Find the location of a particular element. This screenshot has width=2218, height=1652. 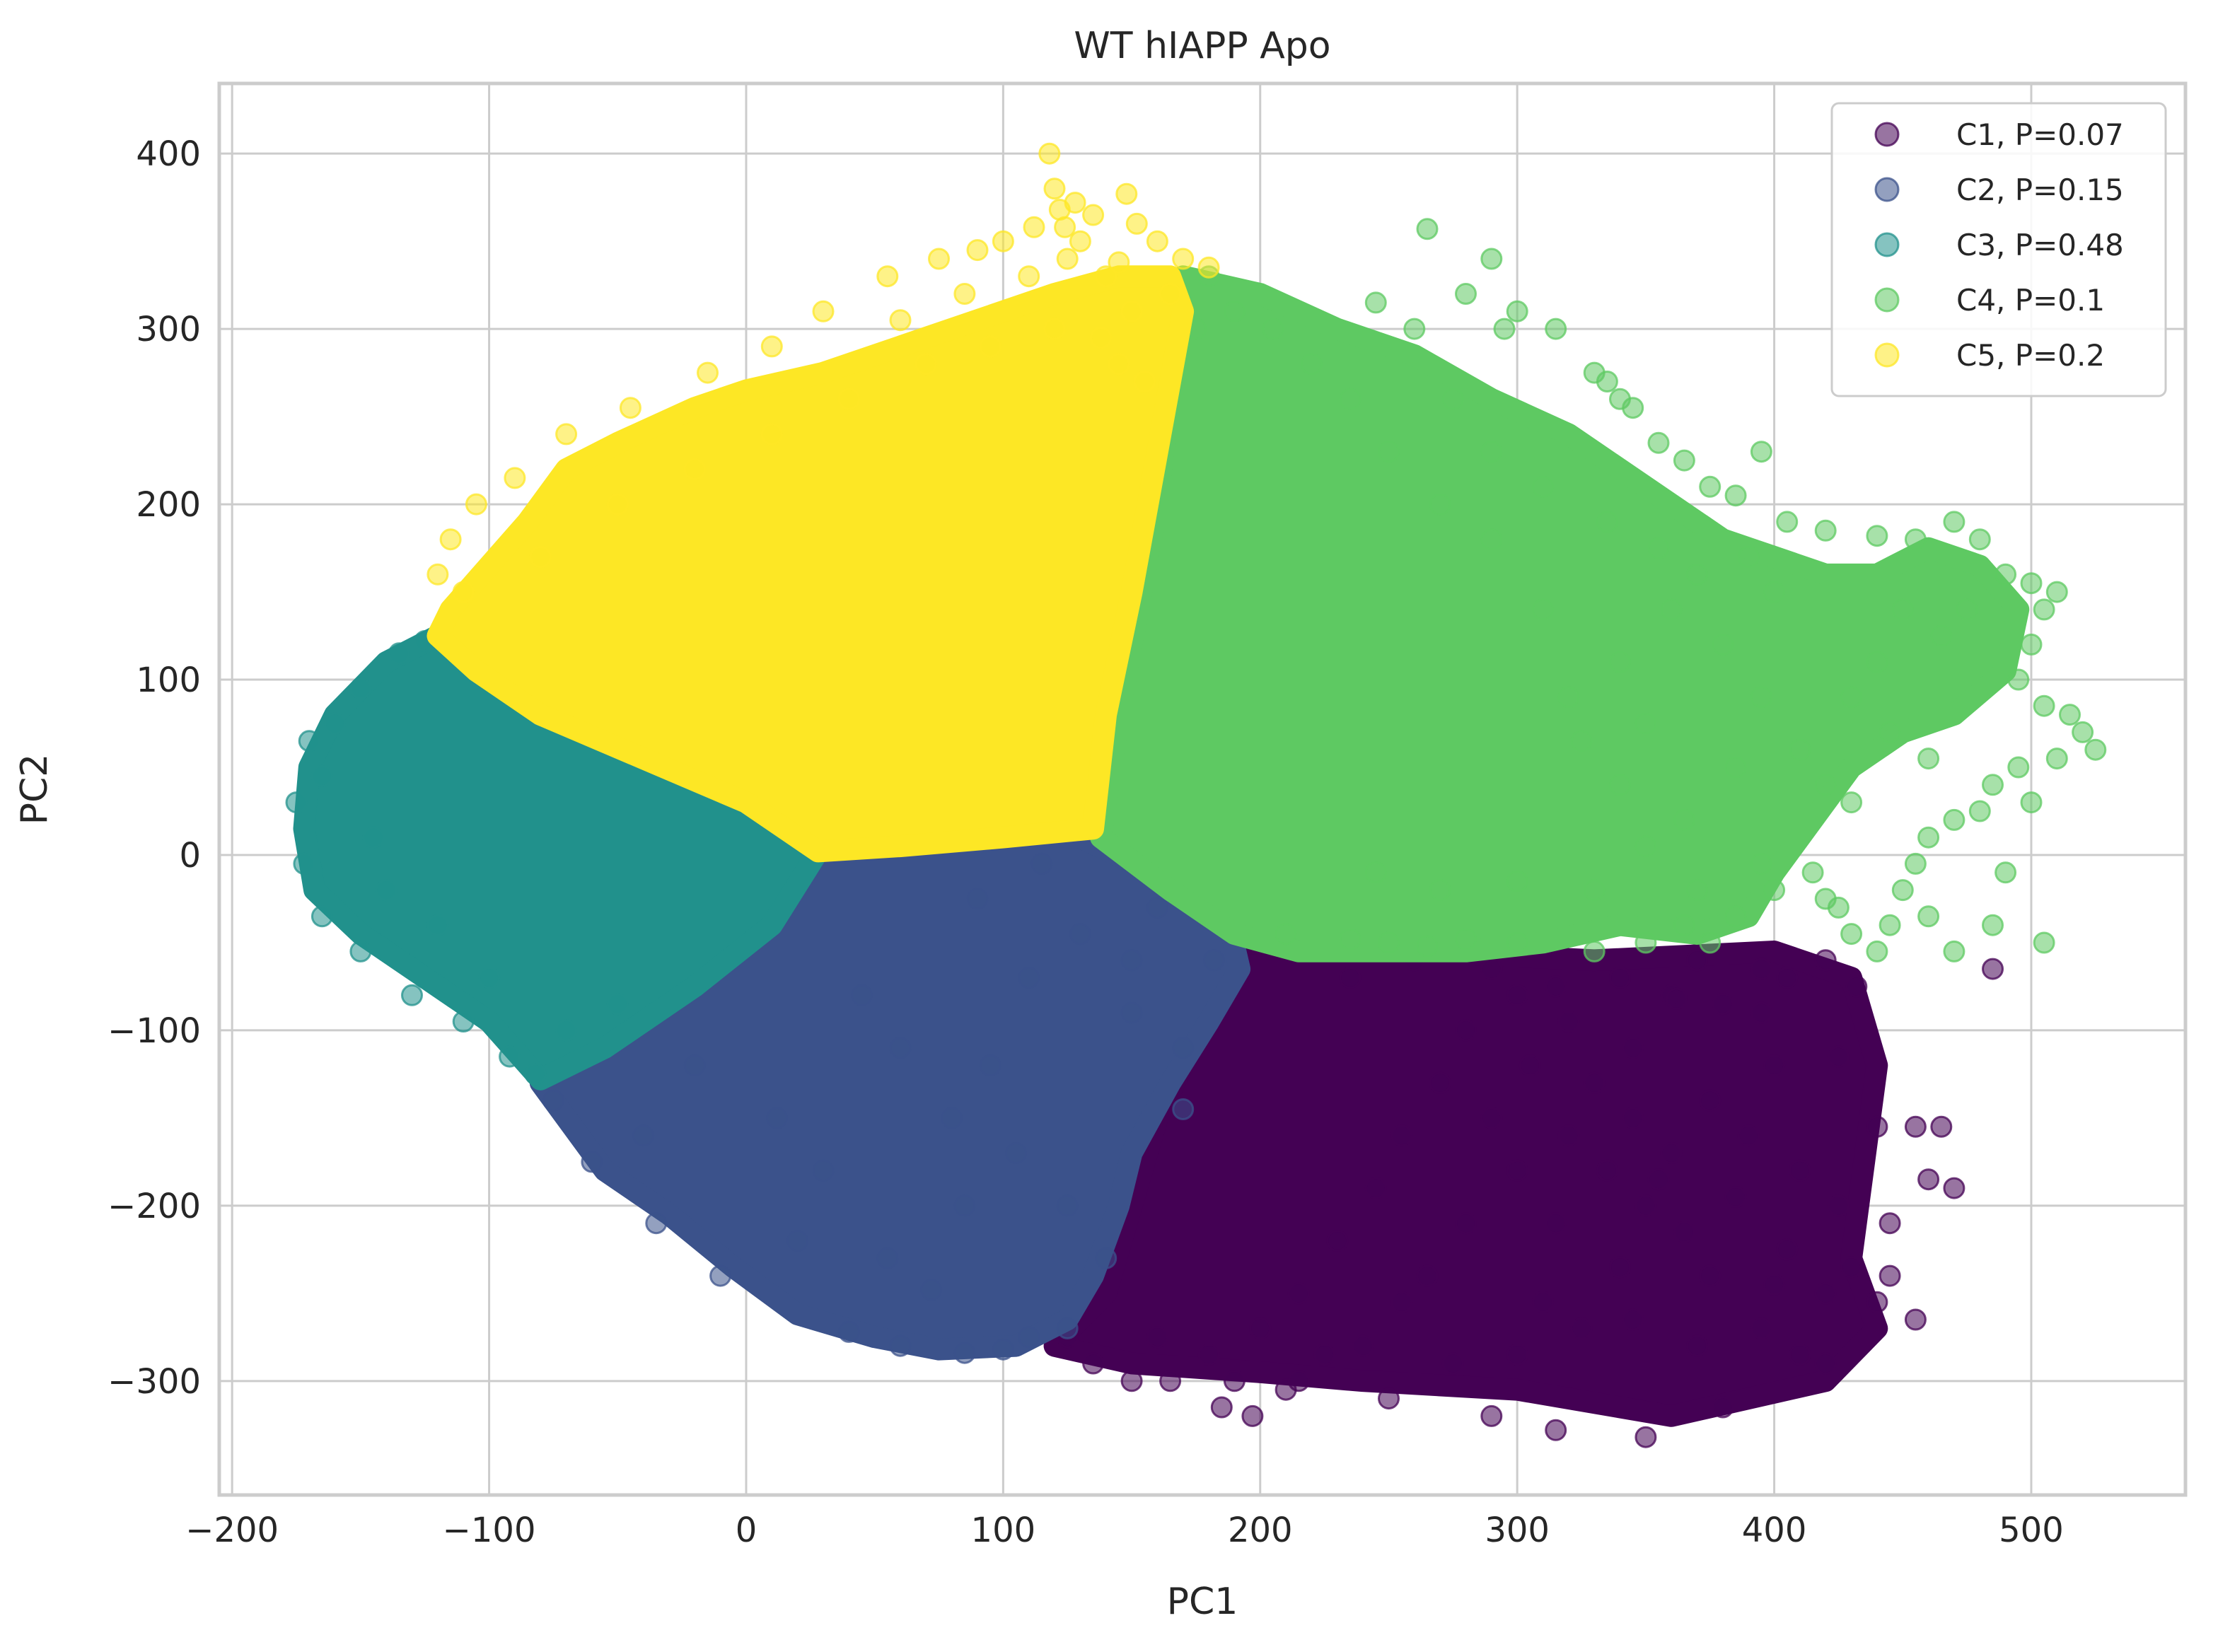

legend-item: C3, P=0.48 is located at coordinates (1999, 245).